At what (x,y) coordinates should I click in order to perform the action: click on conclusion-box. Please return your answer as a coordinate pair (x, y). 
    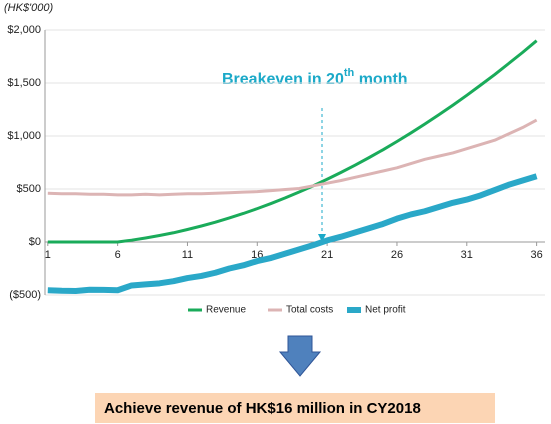
    Looking at the image, I should click on (295, 408).